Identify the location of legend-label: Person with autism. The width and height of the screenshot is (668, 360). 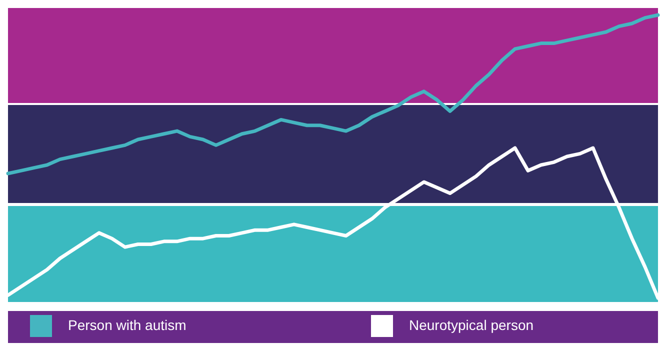
(127, 325).